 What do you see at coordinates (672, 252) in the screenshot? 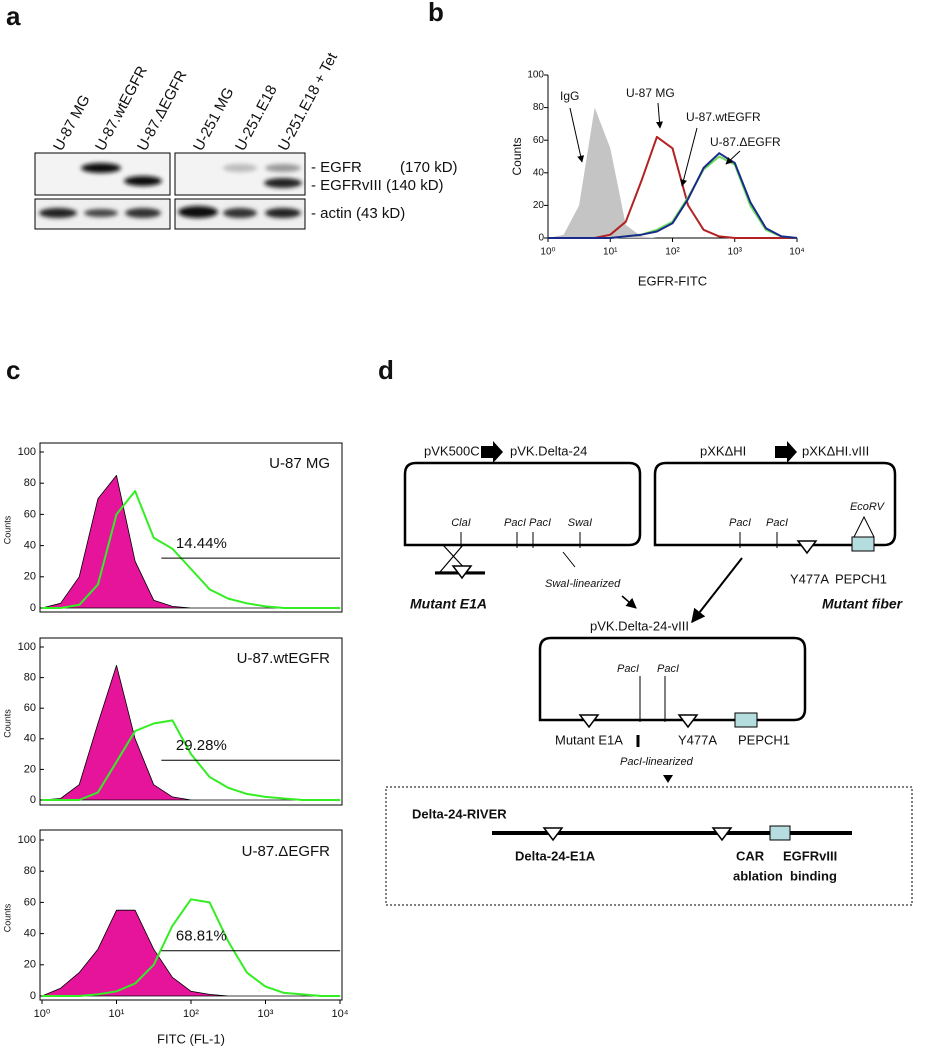
I see `x-tick-label: 10²` at bounding box center [672, 252].